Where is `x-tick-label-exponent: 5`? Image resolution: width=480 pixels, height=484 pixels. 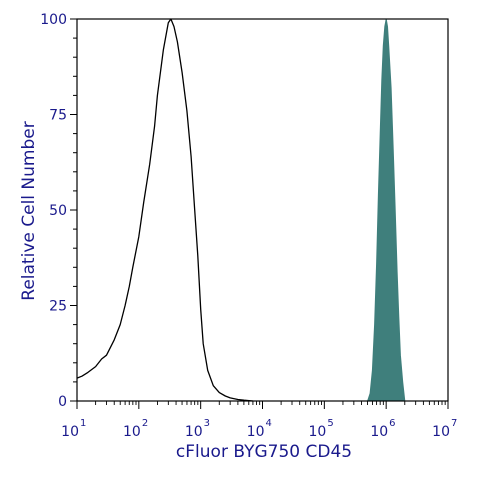 x-tick-label-exponent: 5 is located at coordinates (330, 423).